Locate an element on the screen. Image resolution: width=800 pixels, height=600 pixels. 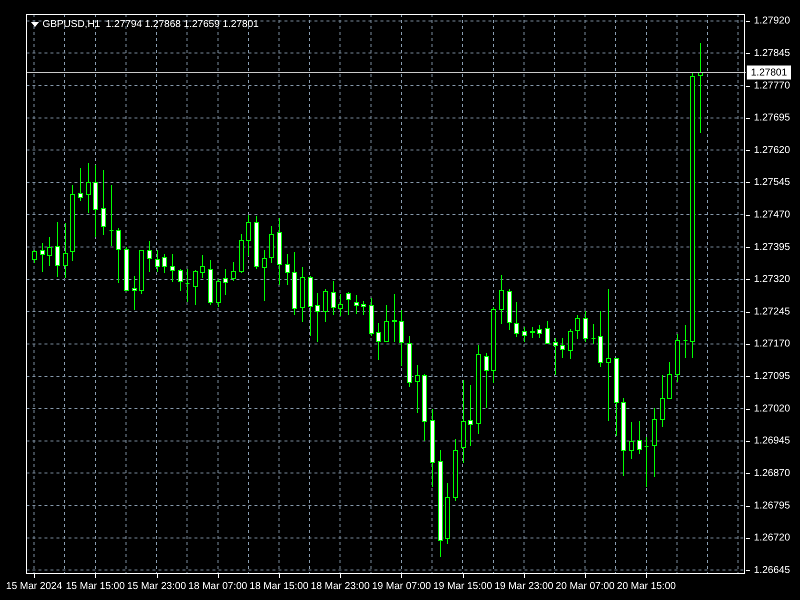
y-tick-label: 1.27020 is located at coordinates (772, 408).